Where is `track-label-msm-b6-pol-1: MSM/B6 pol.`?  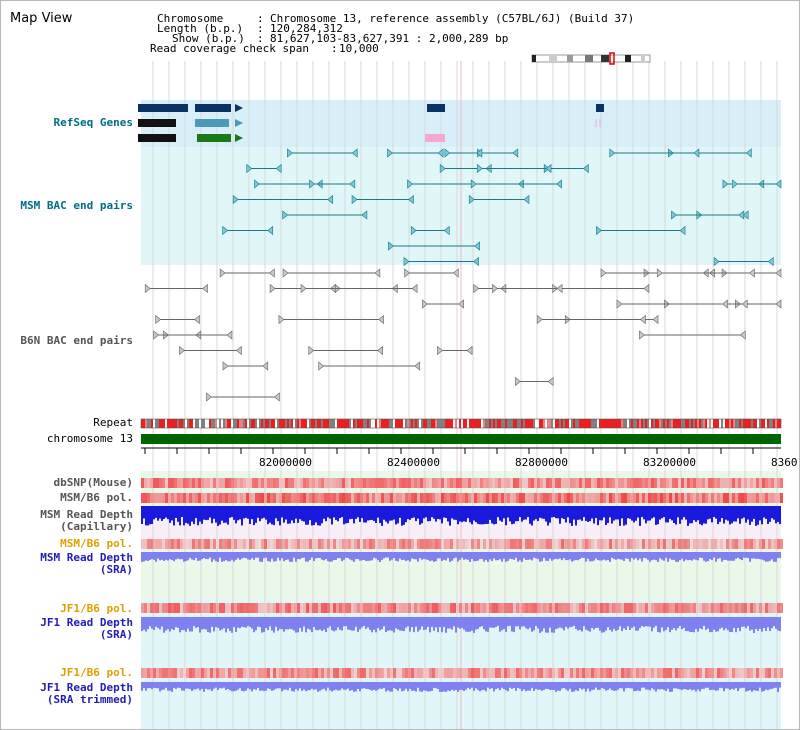
track-label-msm-b6-pol-1: MSM/B6 pol. is located at coordinates (96, 497).